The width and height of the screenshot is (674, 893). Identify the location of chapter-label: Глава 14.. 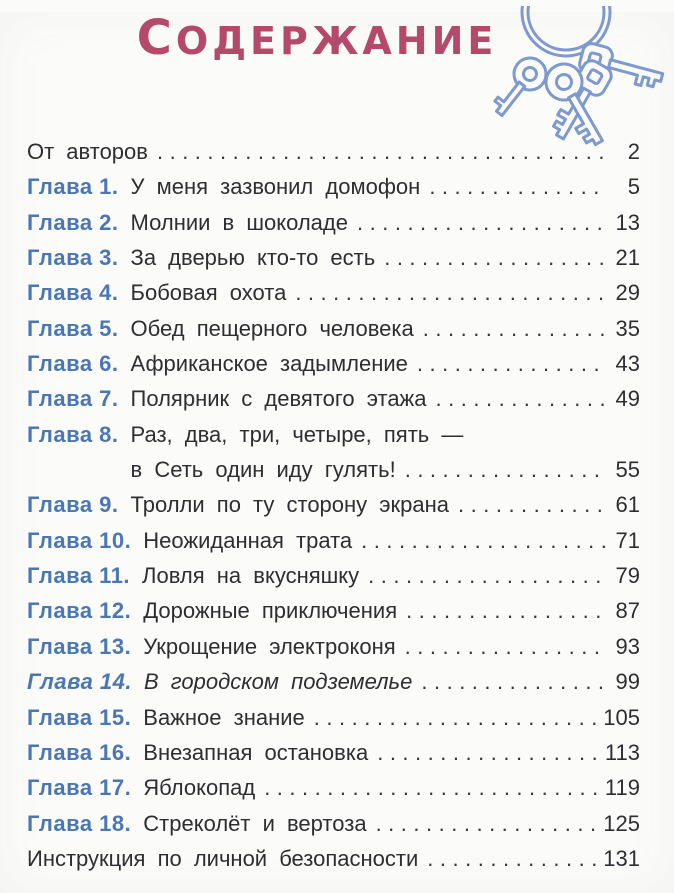
(80, 682).